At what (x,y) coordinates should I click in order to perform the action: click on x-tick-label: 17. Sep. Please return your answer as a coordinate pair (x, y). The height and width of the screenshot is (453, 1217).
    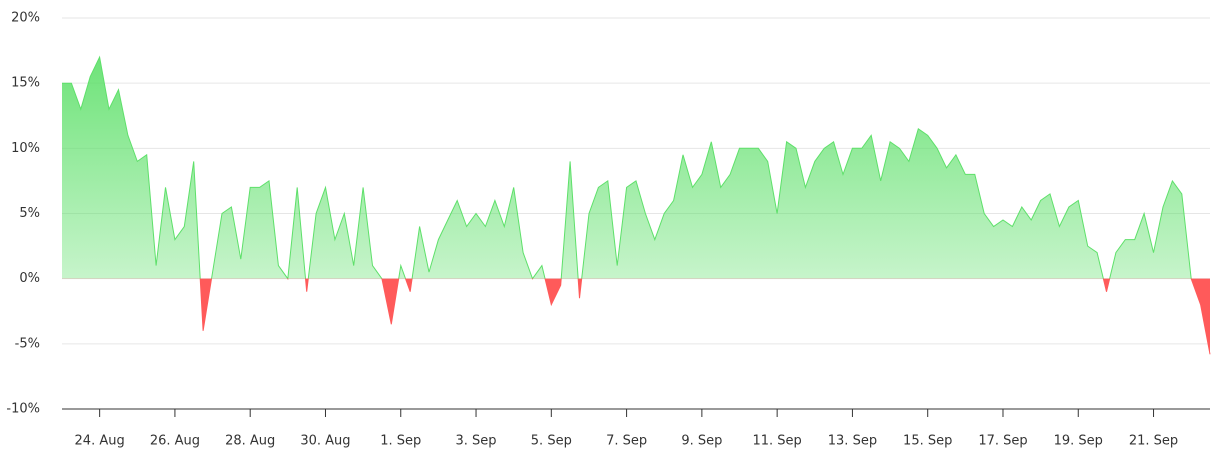
    Looking at the image, I should click on (1002, 441).